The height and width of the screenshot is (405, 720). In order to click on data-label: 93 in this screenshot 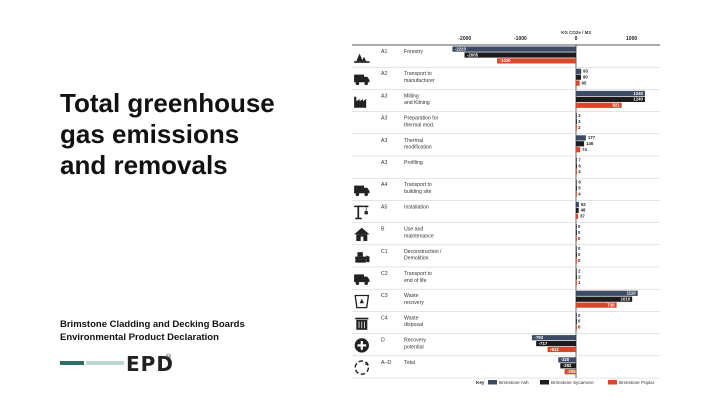, I will do `click(585, 71)`.